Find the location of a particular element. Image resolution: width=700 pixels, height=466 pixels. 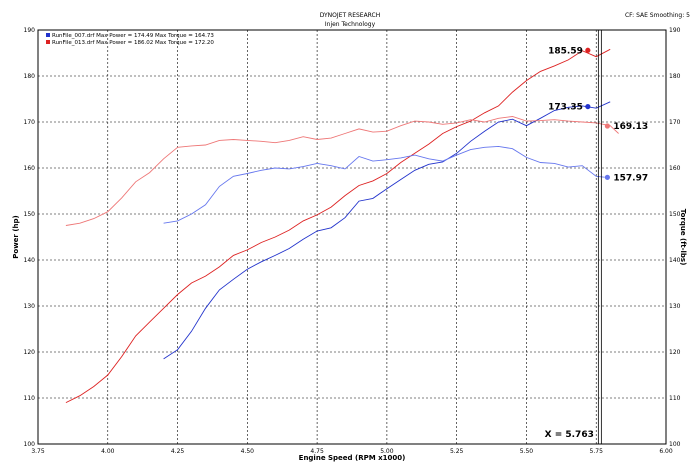

y2-tick-label: 150 is located at coordinates (675, 214).